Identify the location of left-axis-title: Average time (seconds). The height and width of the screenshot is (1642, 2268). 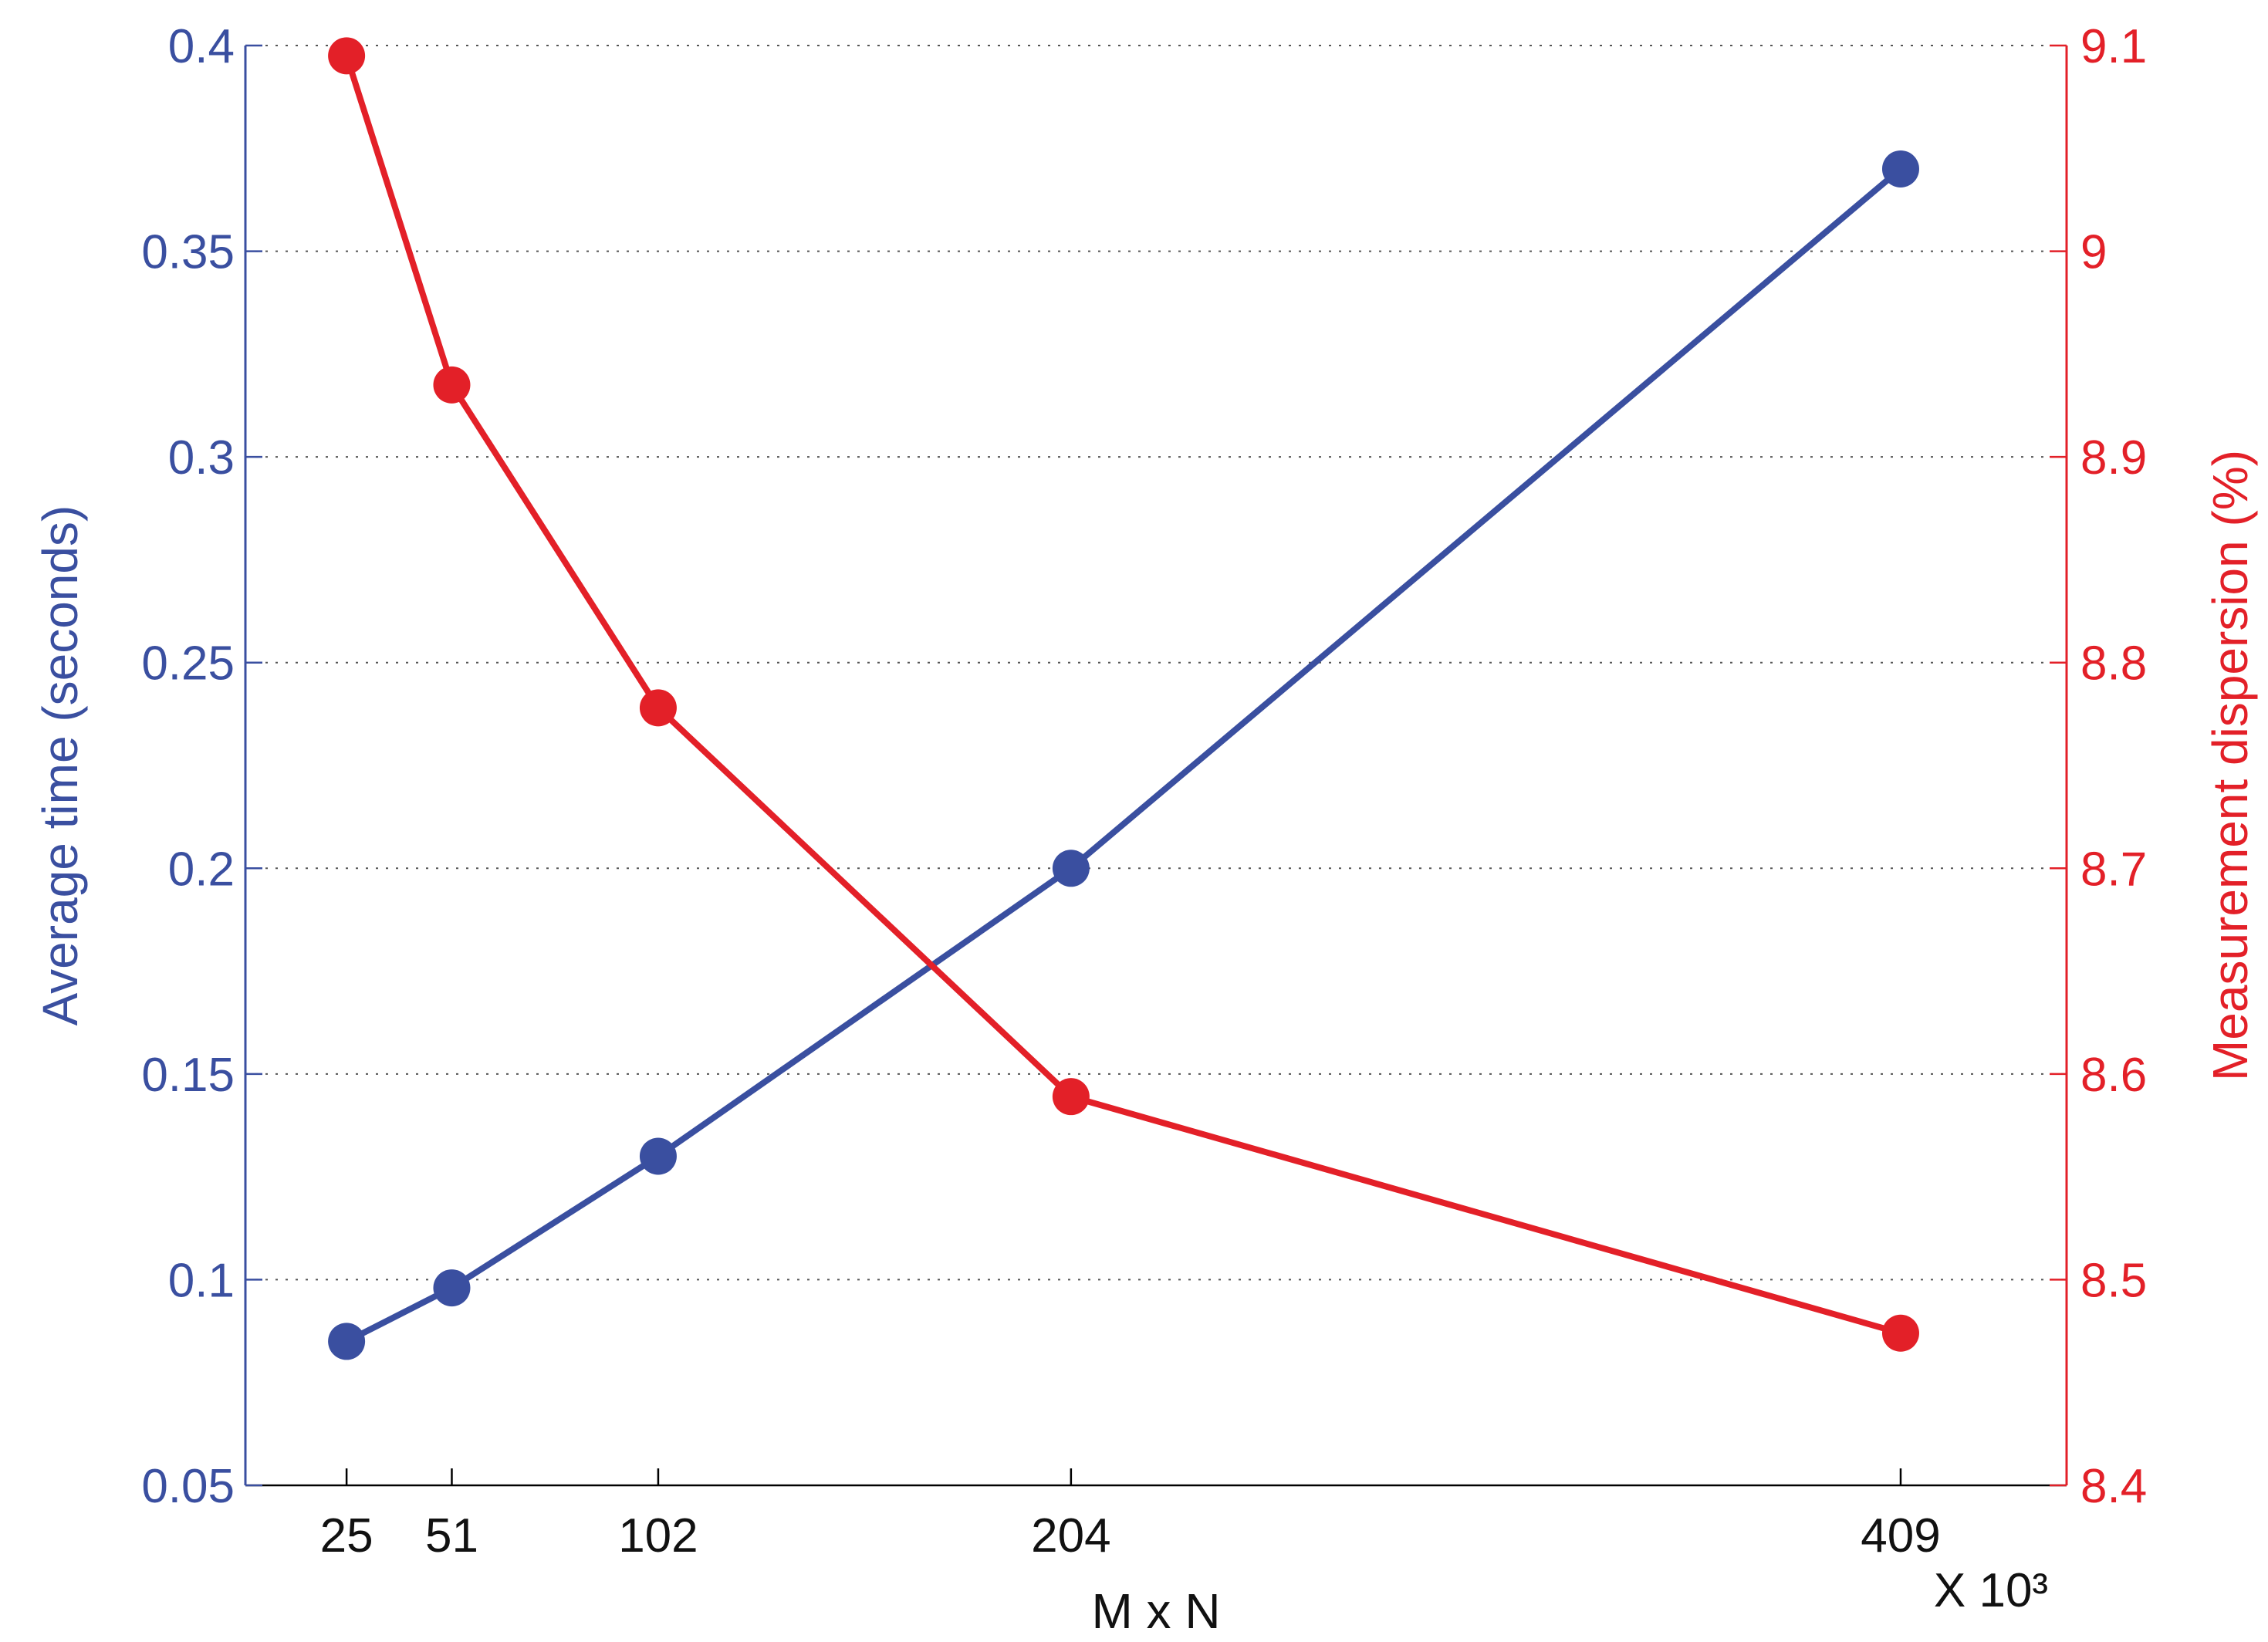
(60, 765).